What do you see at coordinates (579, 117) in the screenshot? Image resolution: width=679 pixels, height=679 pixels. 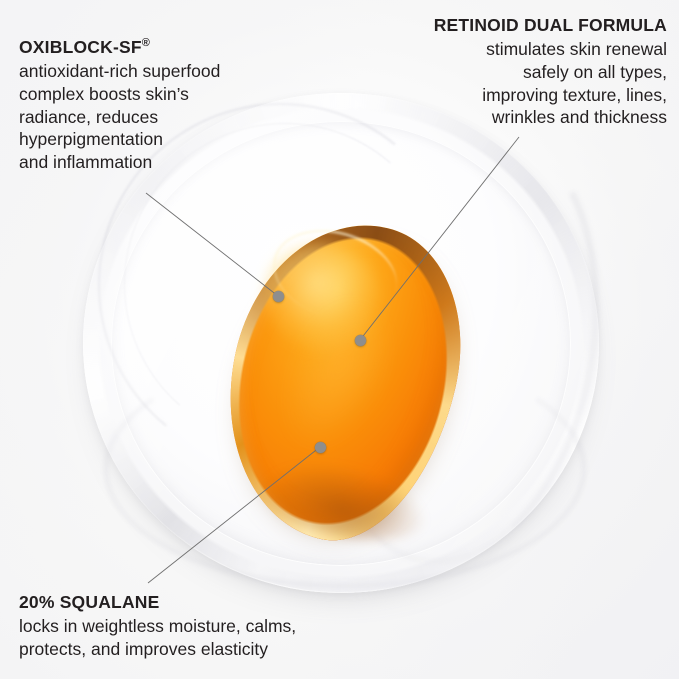 I see `callout-retinoid-line-4: wrinkles and thickness` at bounding box center [579, 117].